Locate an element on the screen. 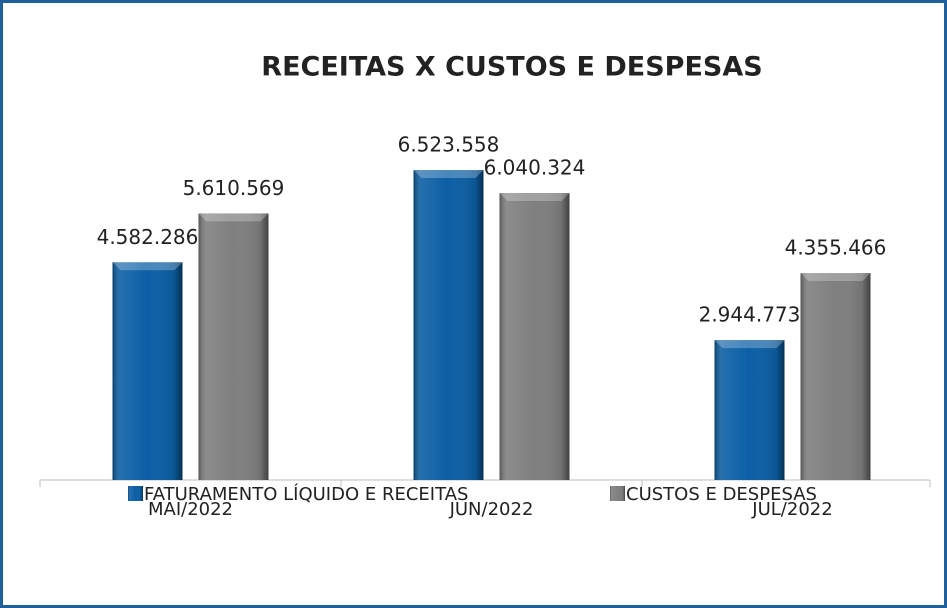 Image resolution: width=947 pixels, height=608 pixels. data-label: 4.355.466 is located at coordinates (836, 248).